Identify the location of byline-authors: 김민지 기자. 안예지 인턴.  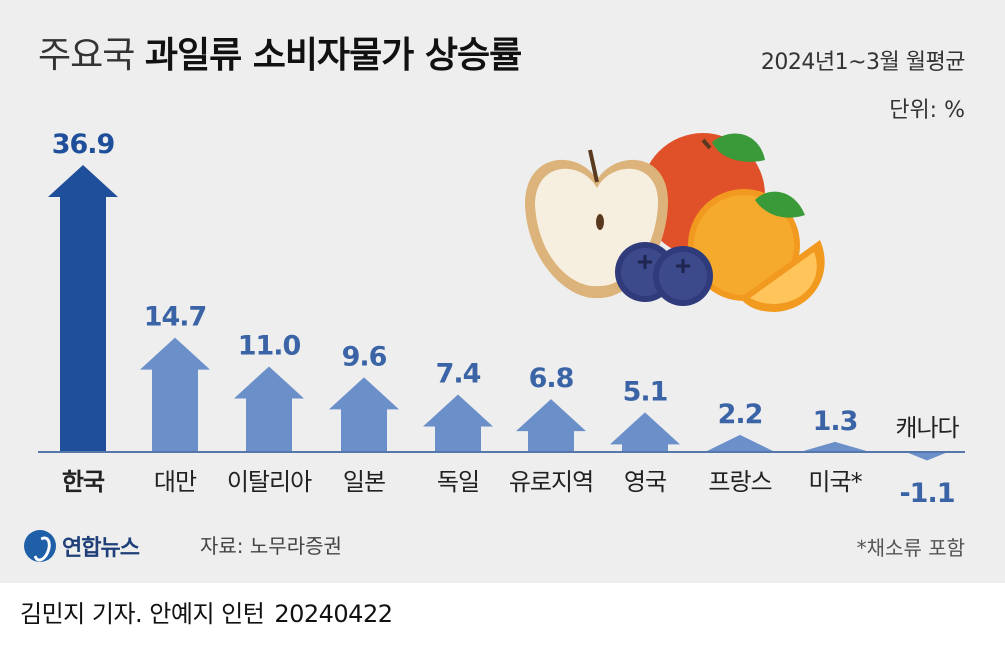
(142, 614).